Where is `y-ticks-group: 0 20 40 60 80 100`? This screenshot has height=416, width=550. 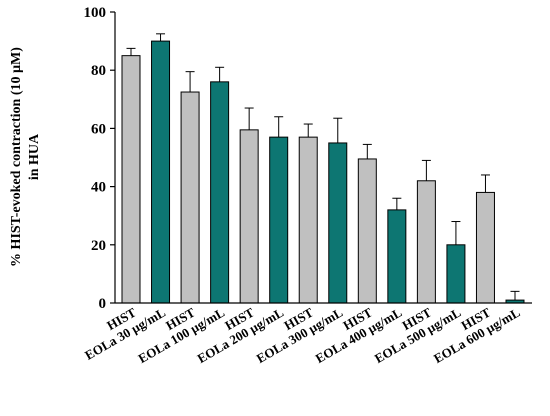 y-ticks-group: 0 20 40 60 80 100 is located at coordinates (99, 158).